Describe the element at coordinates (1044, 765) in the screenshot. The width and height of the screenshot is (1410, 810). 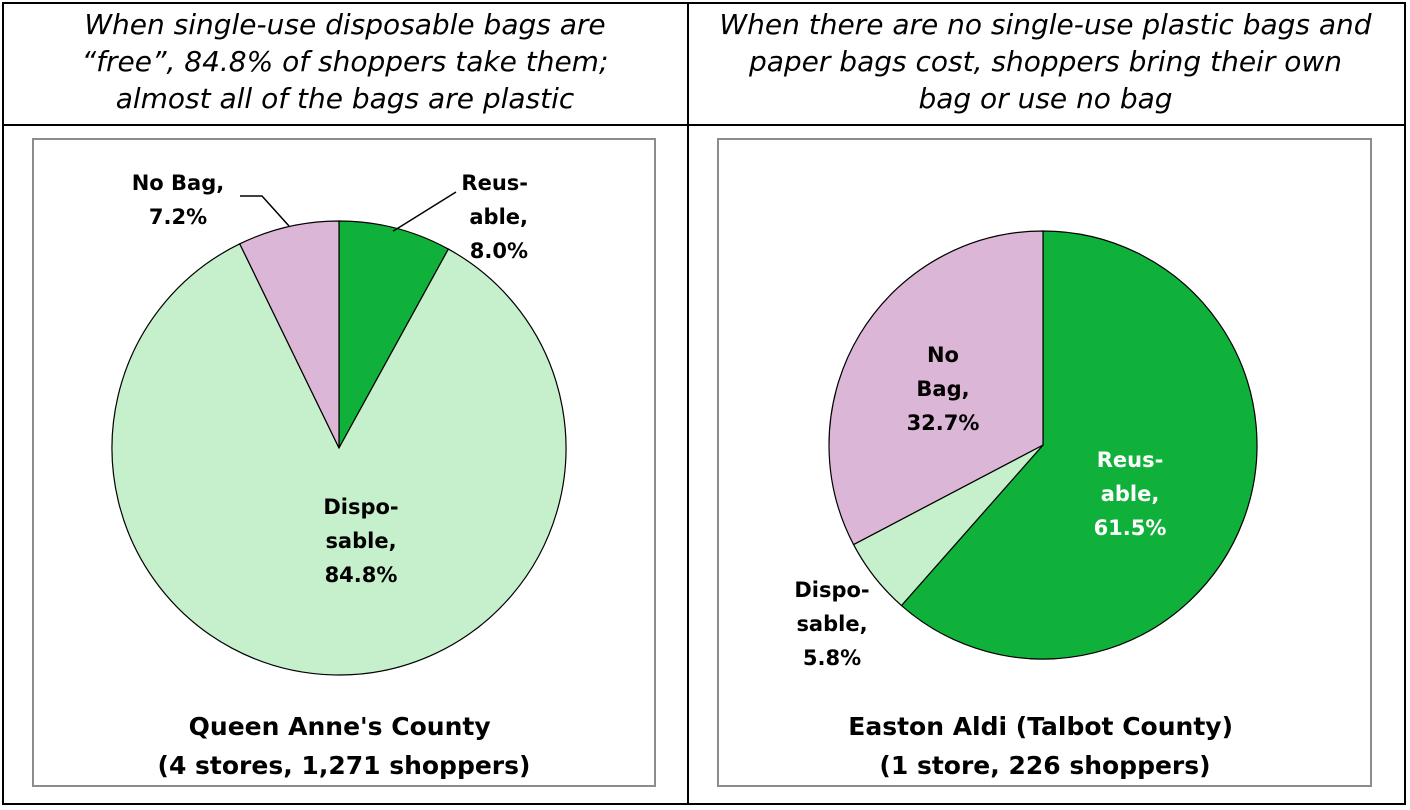
I see `chart-subtitle-line: (1 store, 226 shoppers)` at that location.